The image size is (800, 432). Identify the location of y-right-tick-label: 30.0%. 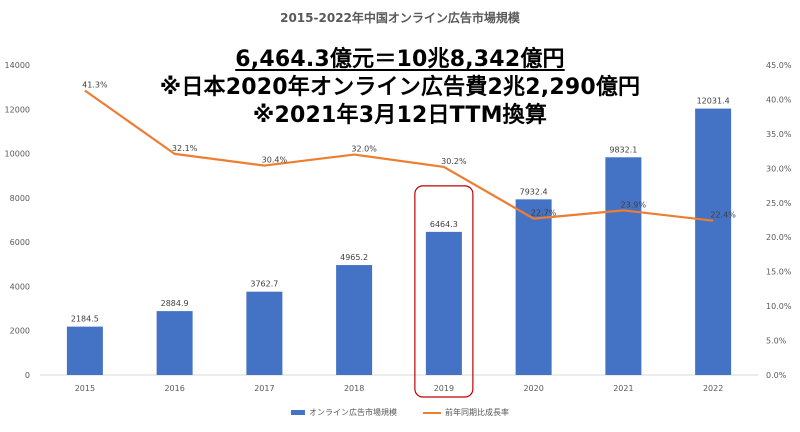
(779, 168).